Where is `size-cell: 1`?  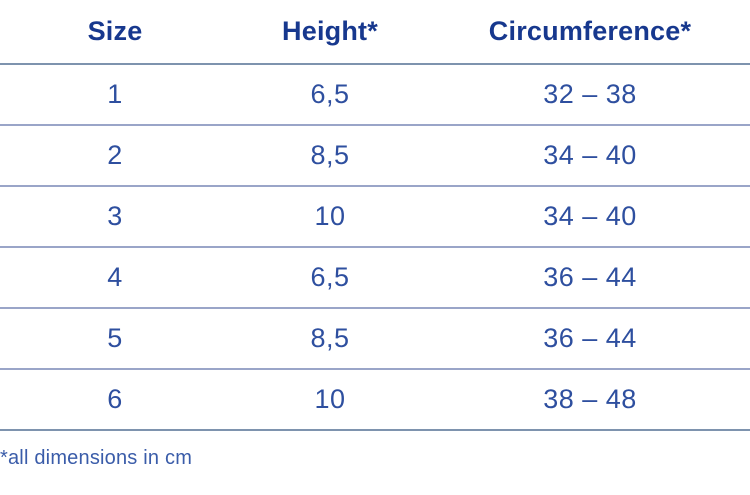 size-cell: 1 is located at coordinates (115, 94).